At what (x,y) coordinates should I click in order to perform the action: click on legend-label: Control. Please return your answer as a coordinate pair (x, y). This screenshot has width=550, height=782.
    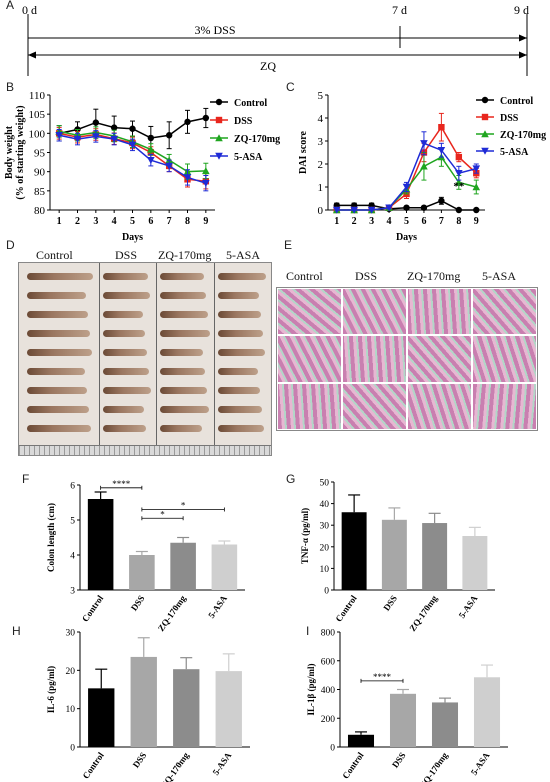
    Looking at the image, I should click on (516, 101).